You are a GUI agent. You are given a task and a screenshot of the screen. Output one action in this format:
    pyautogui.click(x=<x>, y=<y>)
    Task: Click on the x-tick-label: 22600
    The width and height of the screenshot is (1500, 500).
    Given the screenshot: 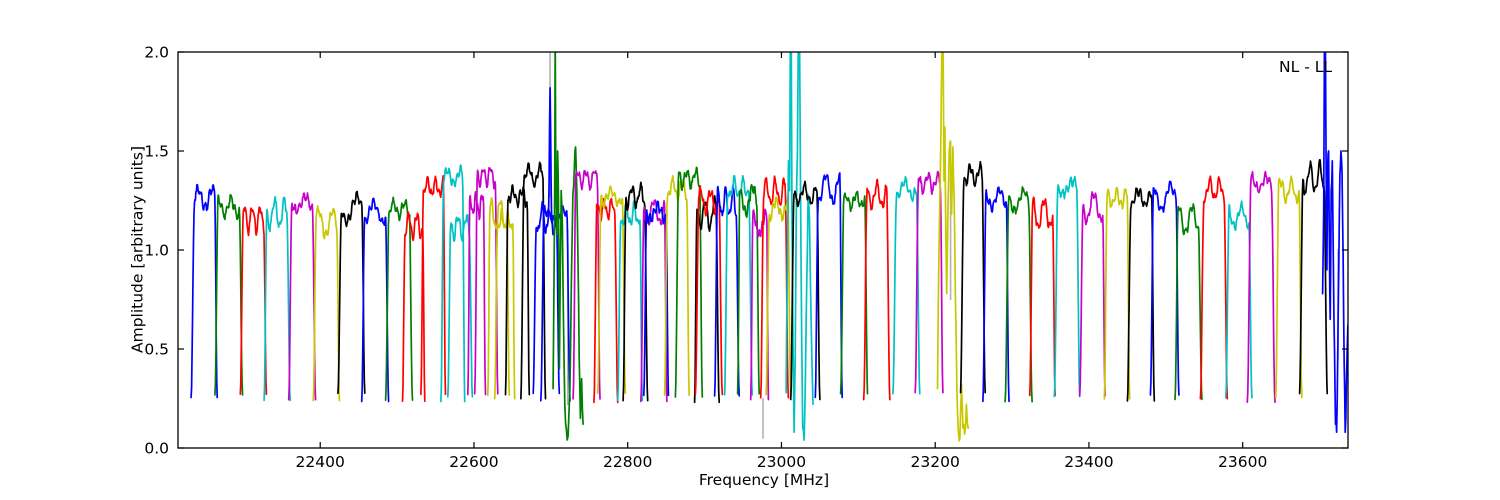 What is the action you would take?
    pyautogui.click(x=473, y=462)
    